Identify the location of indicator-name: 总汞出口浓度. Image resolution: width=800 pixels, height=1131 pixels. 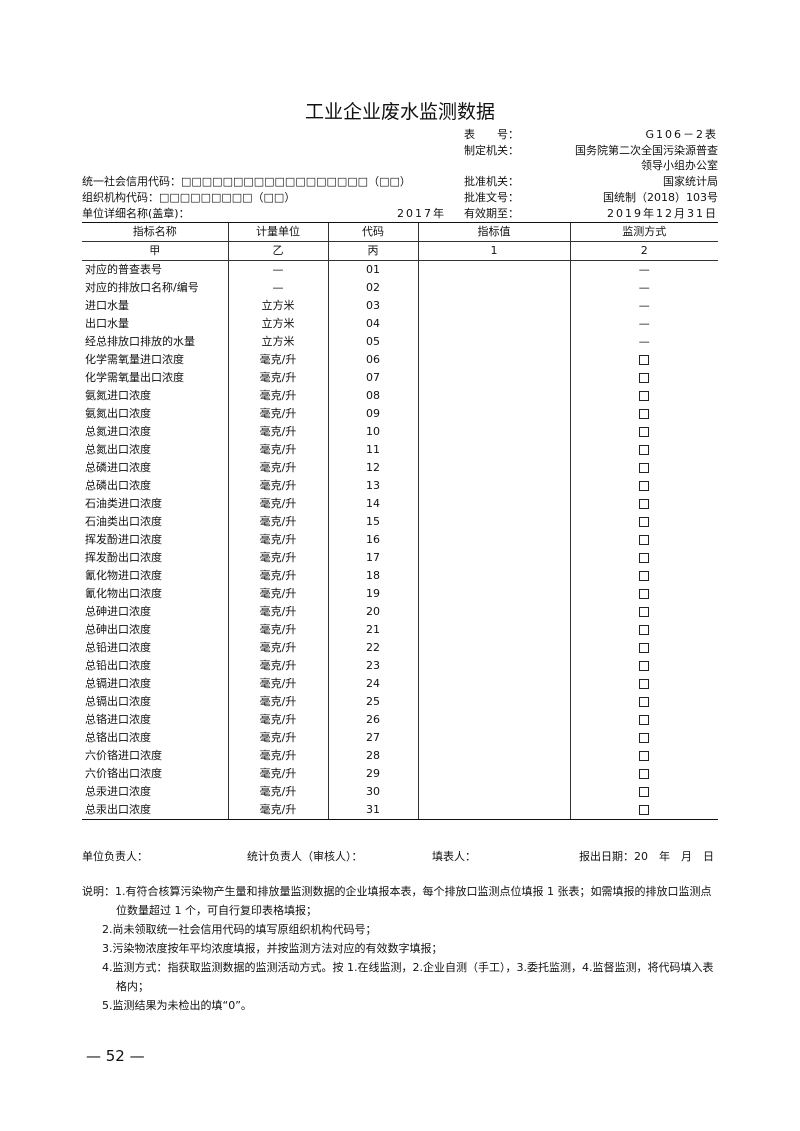
(155, 810).